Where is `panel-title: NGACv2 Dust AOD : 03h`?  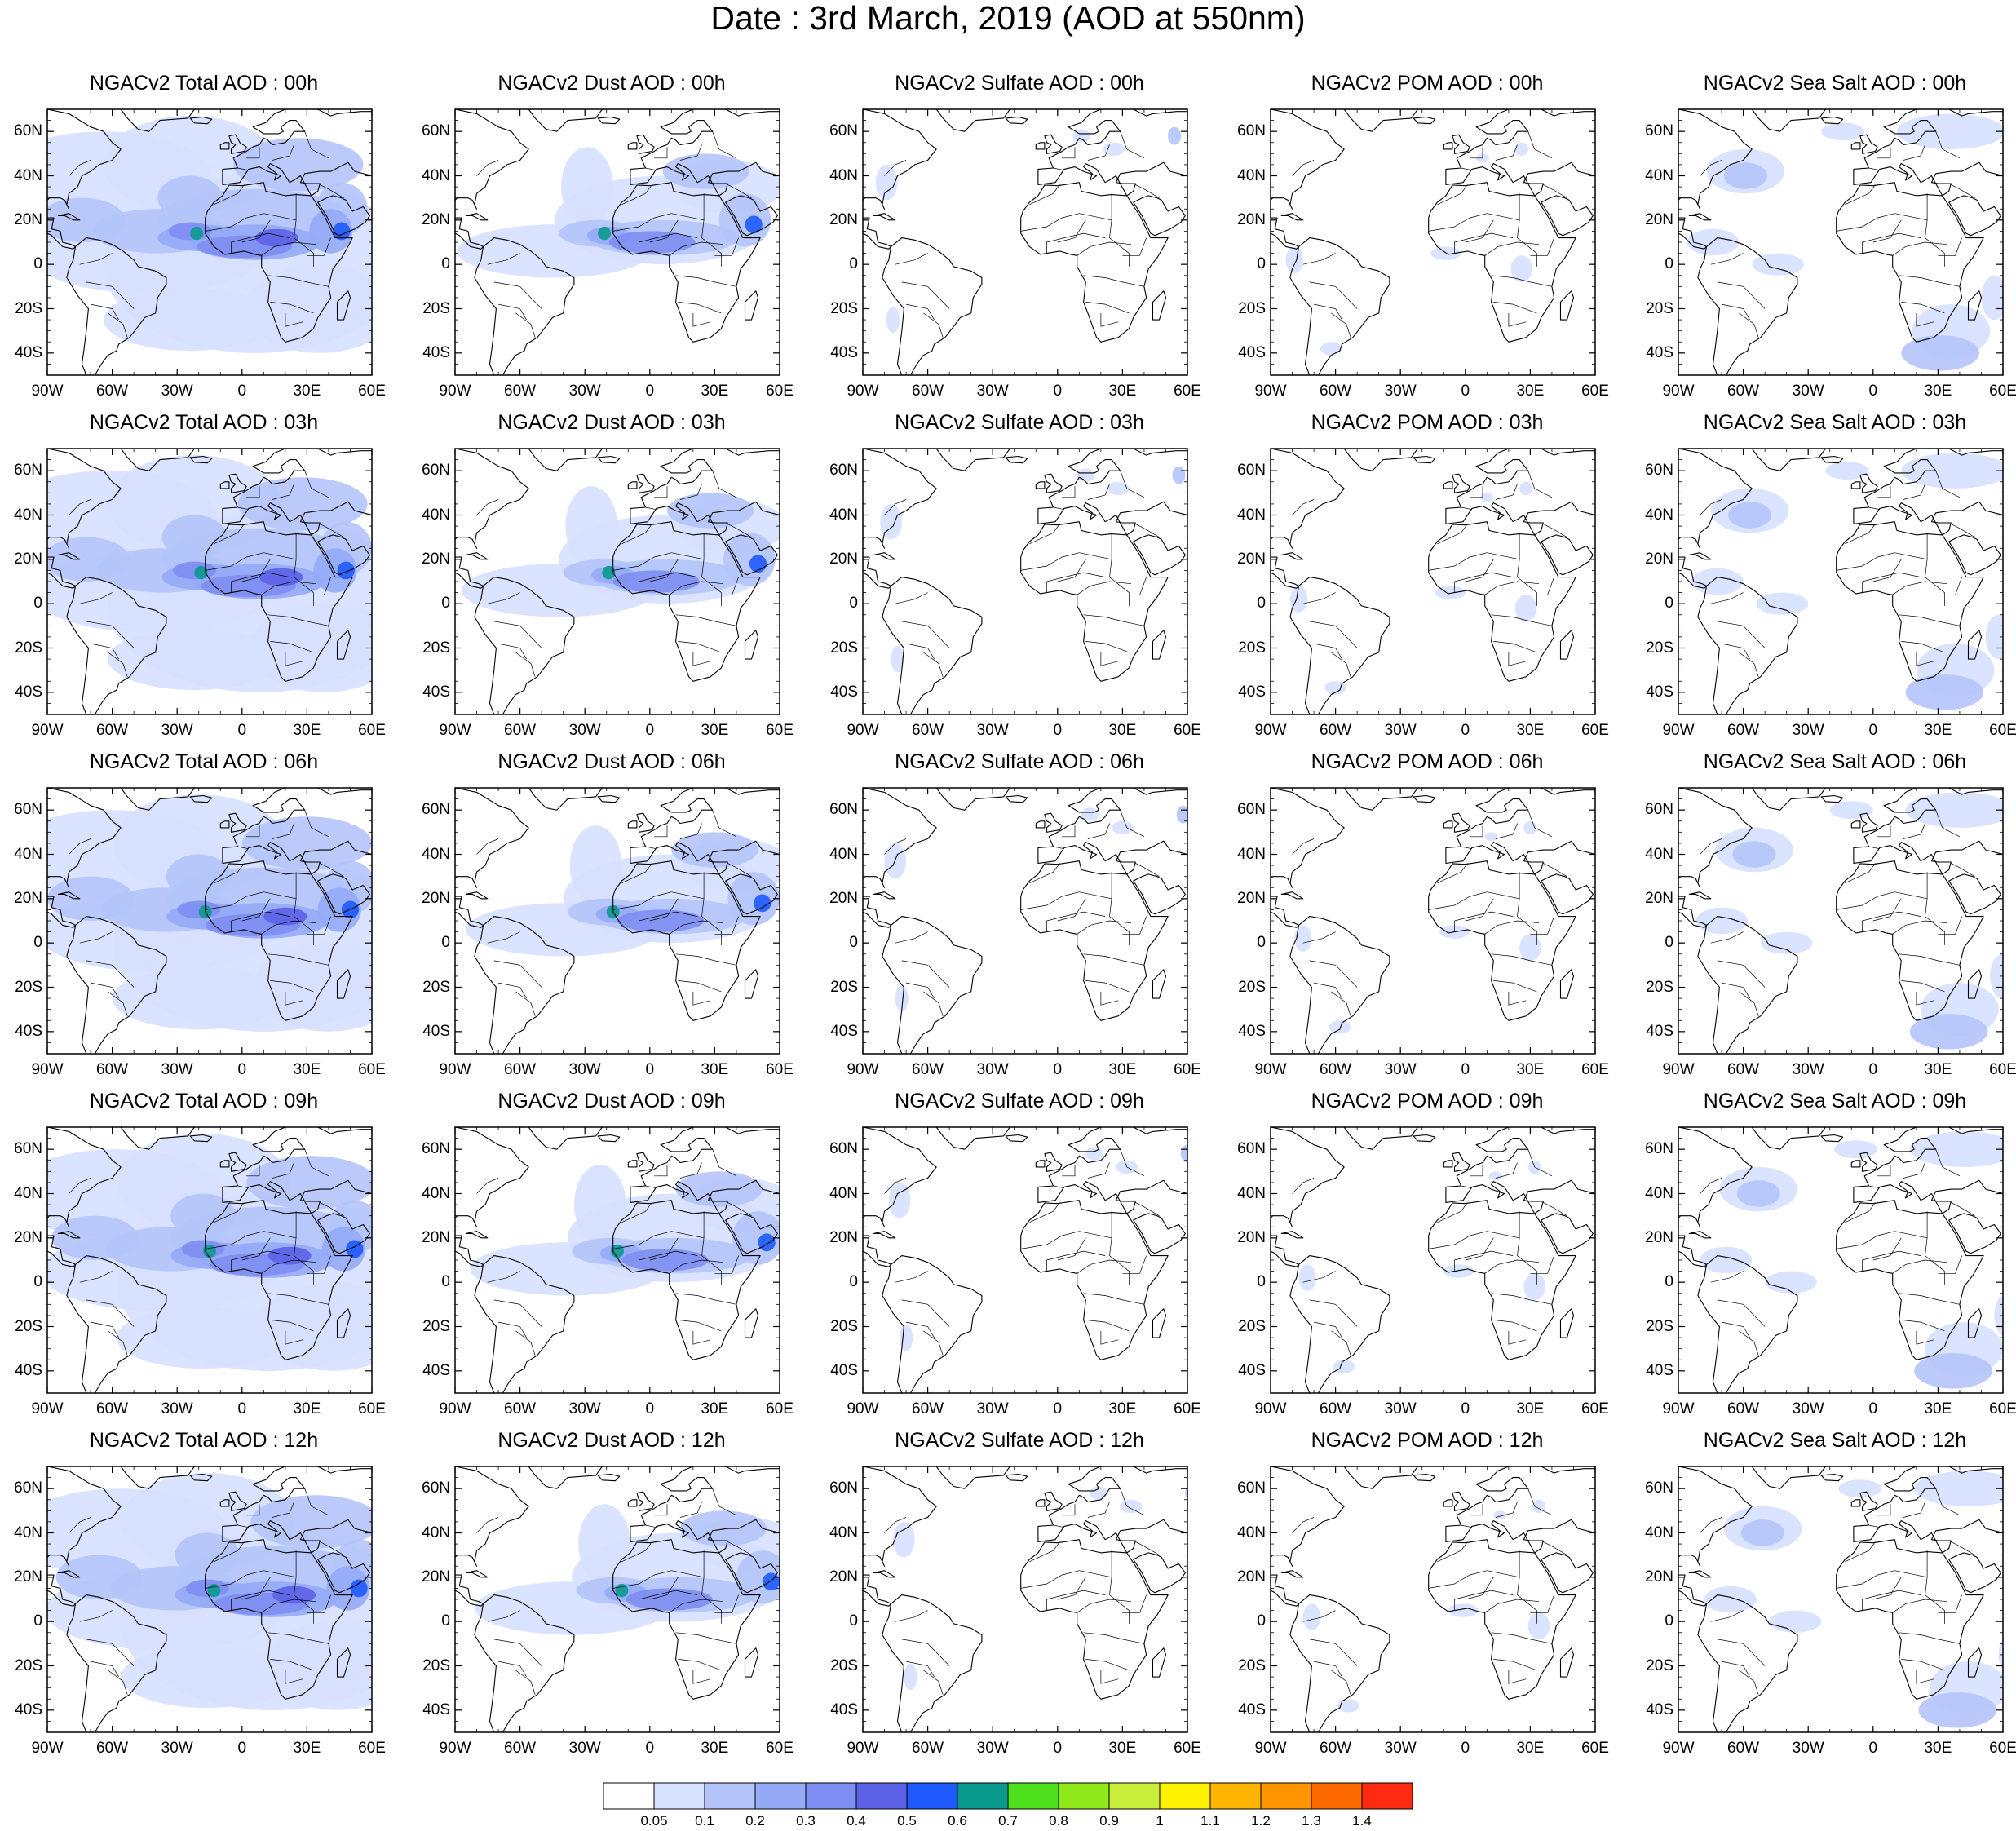 panel-title: NGACv2 Dust AOD : 03h is located at coordinates (611, 422).